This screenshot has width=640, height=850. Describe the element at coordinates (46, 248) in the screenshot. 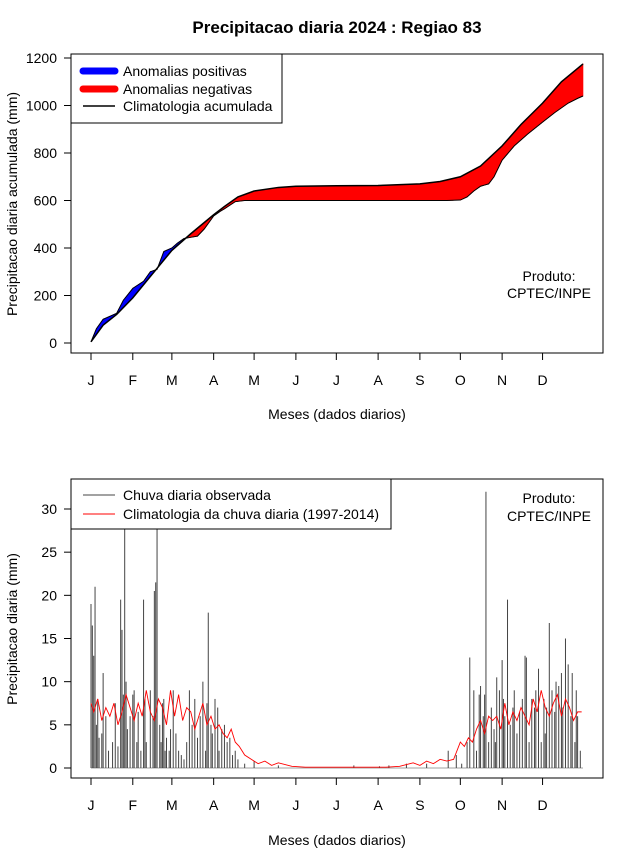

I see `y-tick-label: 400` at that location.